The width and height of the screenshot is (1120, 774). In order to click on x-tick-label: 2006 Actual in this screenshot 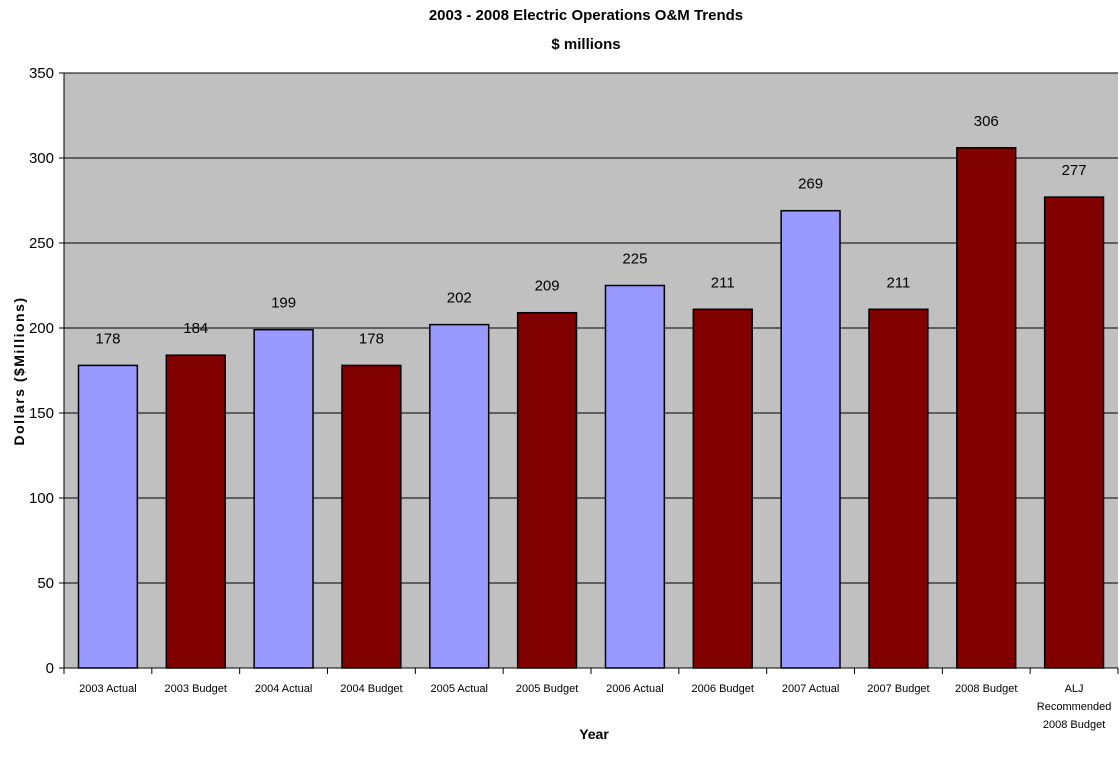, I will do `click(635, 689)`.